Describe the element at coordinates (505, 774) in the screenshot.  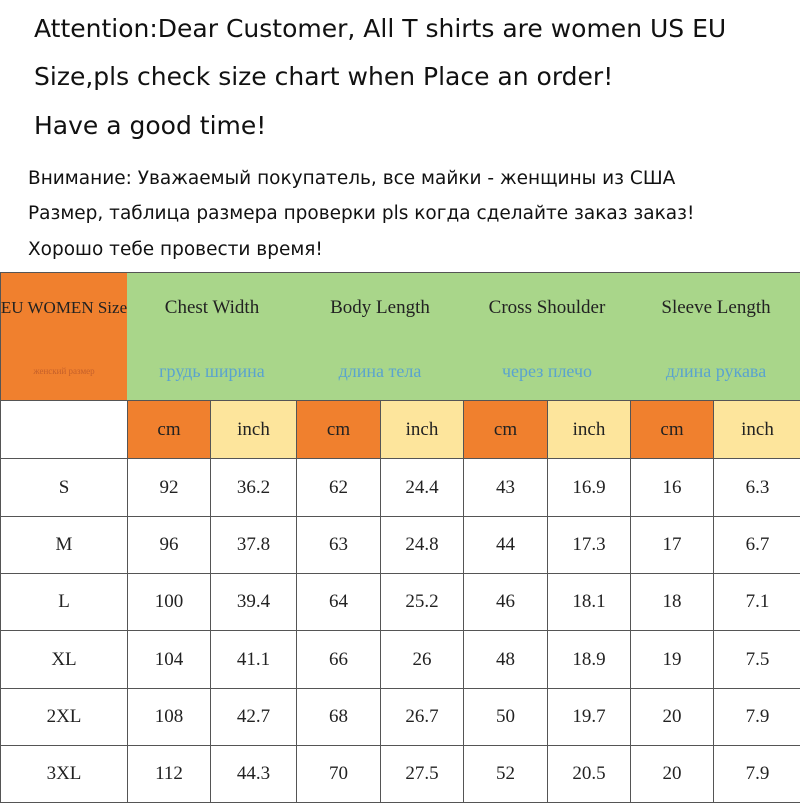
I see `value-cell: 52` at that location.